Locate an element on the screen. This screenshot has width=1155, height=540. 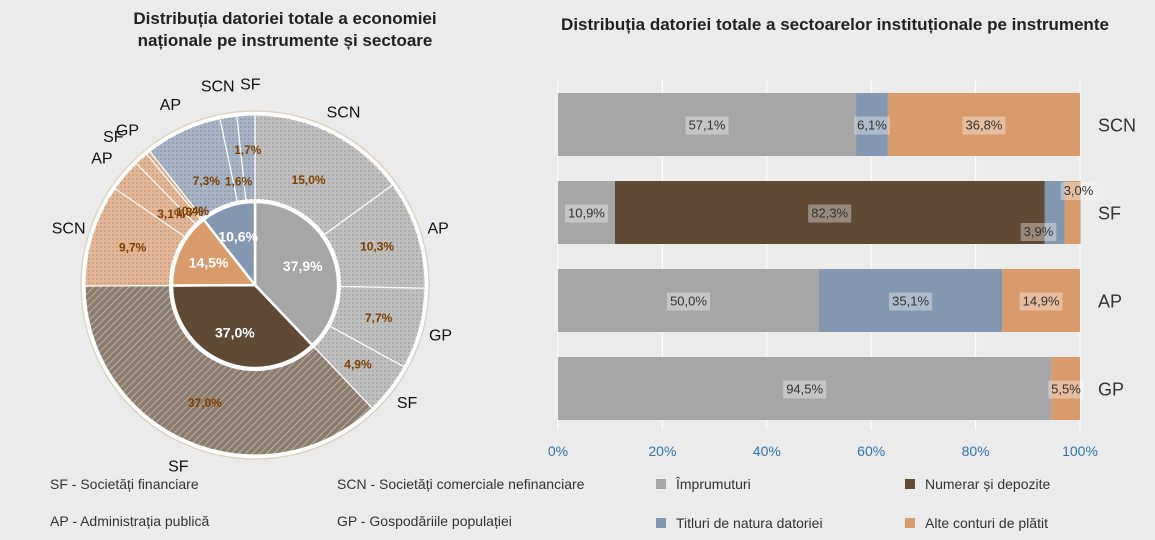
bar-label-sf-imprumuturi: 10,9% is located at coordinates (586, 213).